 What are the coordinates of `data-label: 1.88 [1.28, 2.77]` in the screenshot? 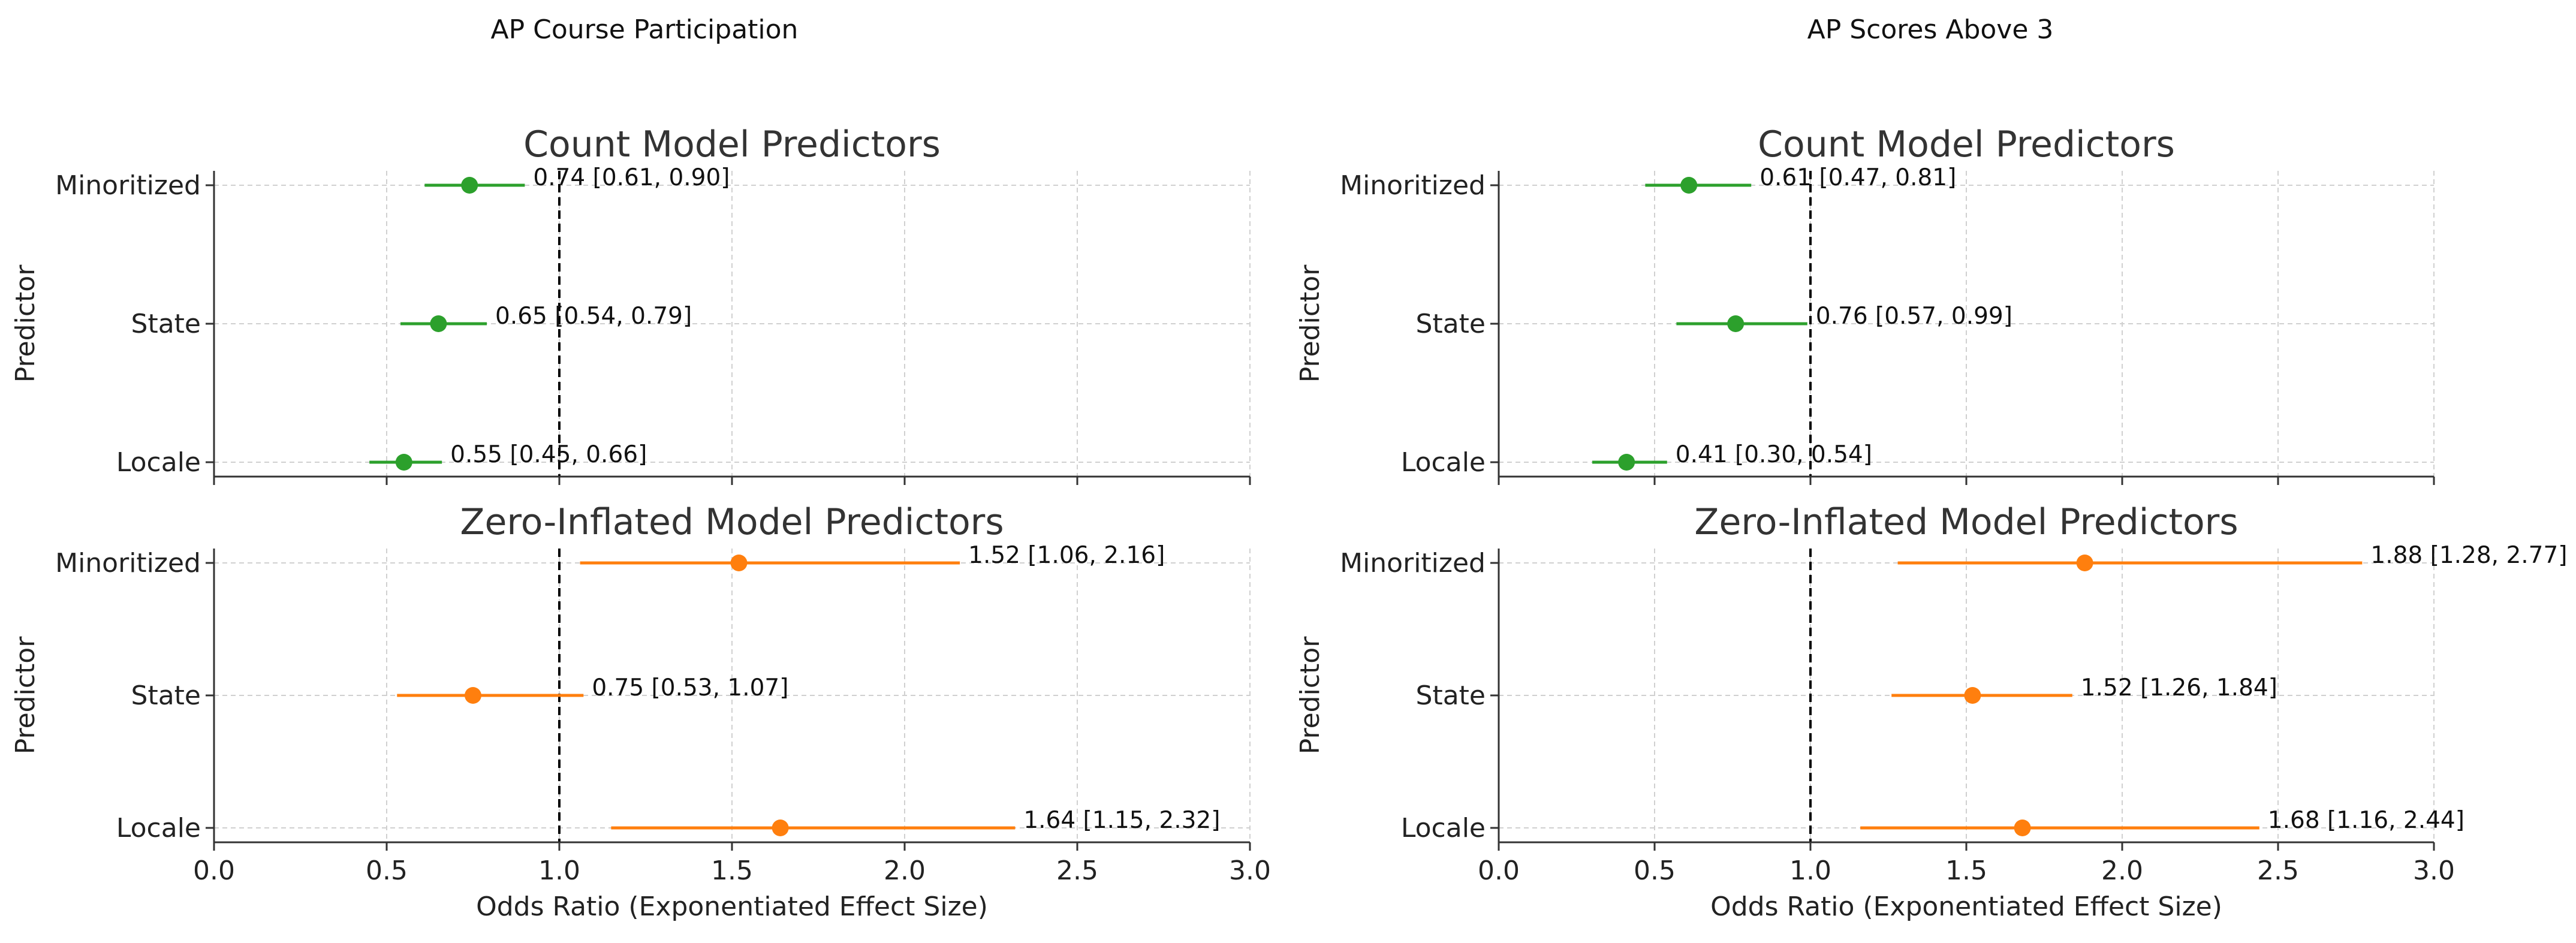 It's located at (2468, 555).